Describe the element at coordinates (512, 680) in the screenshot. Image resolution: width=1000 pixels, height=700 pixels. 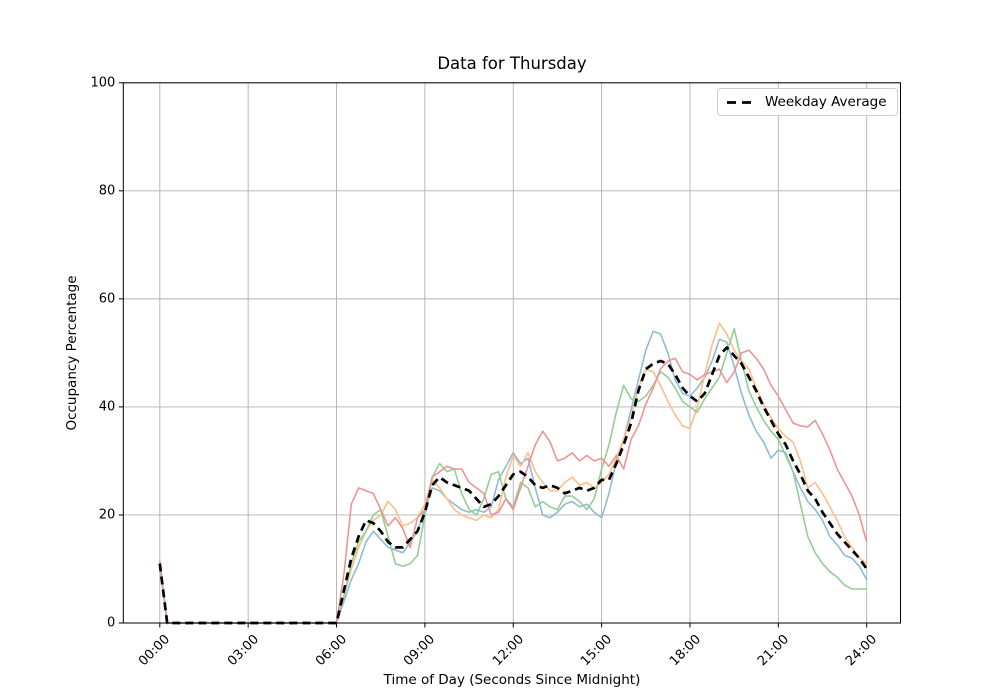
I see `x-axis-label: Time of Day (Seconds Since Midnight)` at that location.